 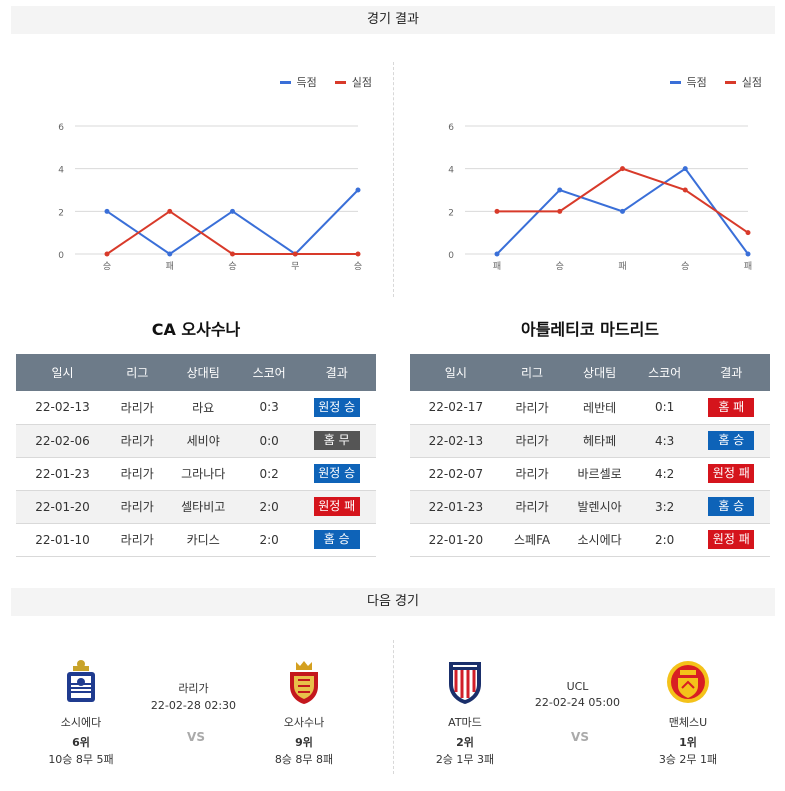 What do you see at coordinates (269, 408) in the screenshot?
I see `score-cell: 0:3` at bounding box center [269, 408].